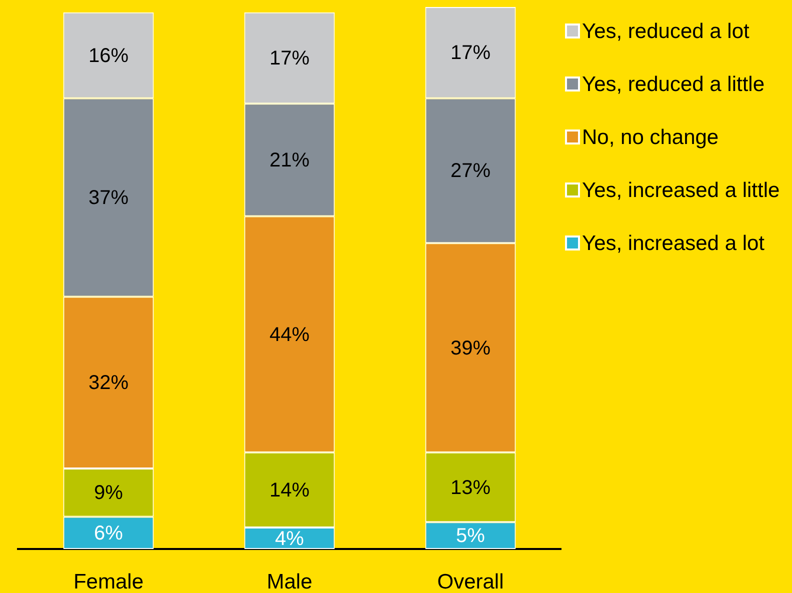 This screenshot has width=792, height=593. What do you see at coordinates (108, 581) in the screenshot?
I see `x-tick-label: Female` at bounding box center [108, 581].